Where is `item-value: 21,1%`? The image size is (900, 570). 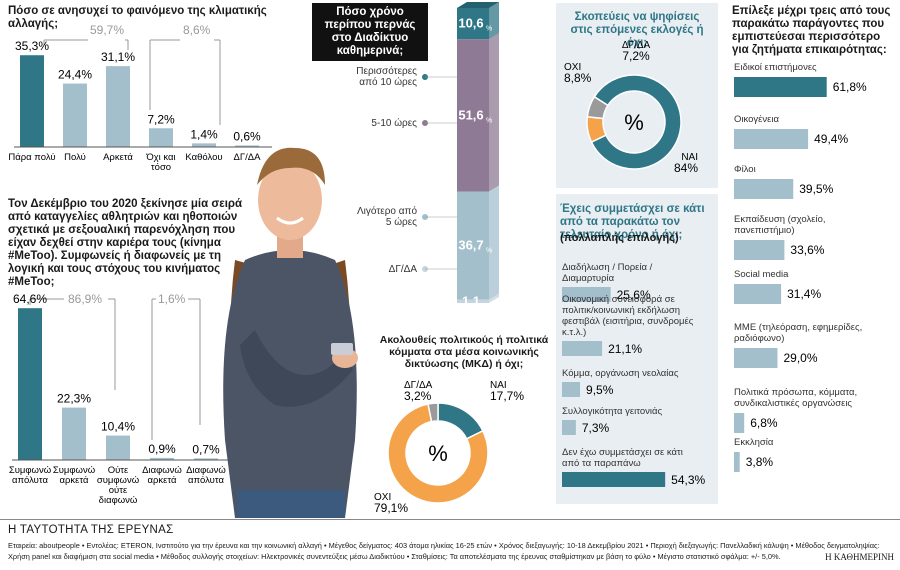
item-value: 21,1% is located at coordinates (625, 349).